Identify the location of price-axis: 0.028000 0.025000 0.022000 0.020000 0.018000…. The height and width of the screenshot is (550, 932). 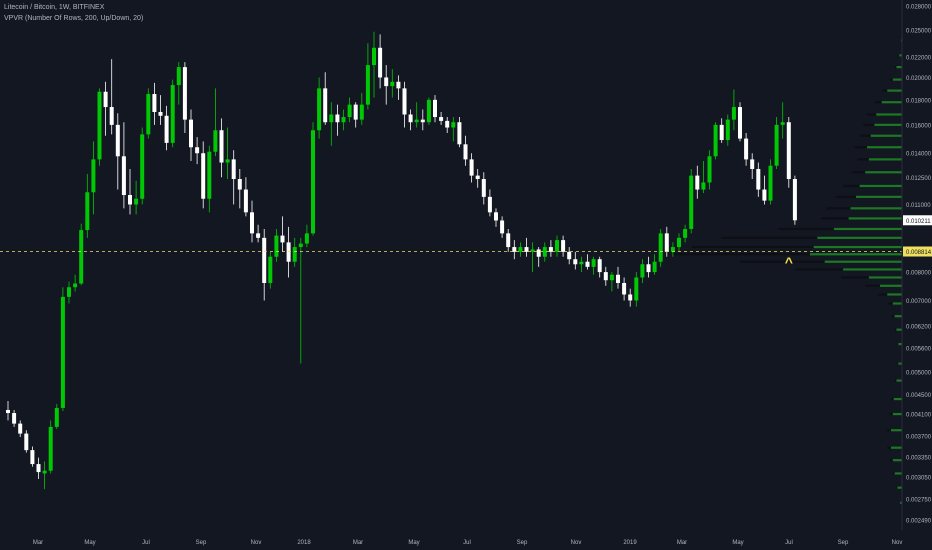
(916, 265).